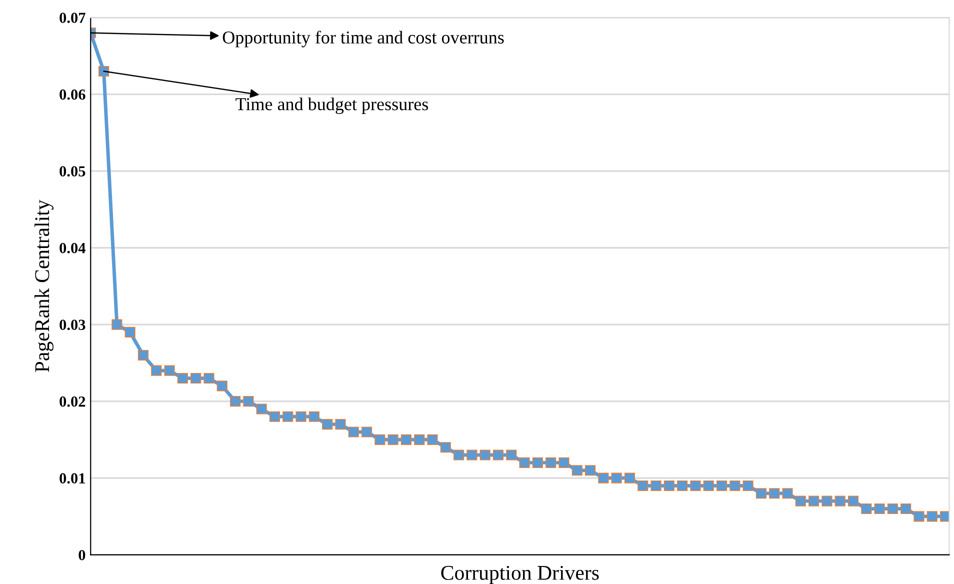 Image resolution: width=954 pixels, height=584 pixels. Describe the element at coordinates (44, 286) in the screenshot. I see `y-axis-title: PageRank Centrality` at that location.